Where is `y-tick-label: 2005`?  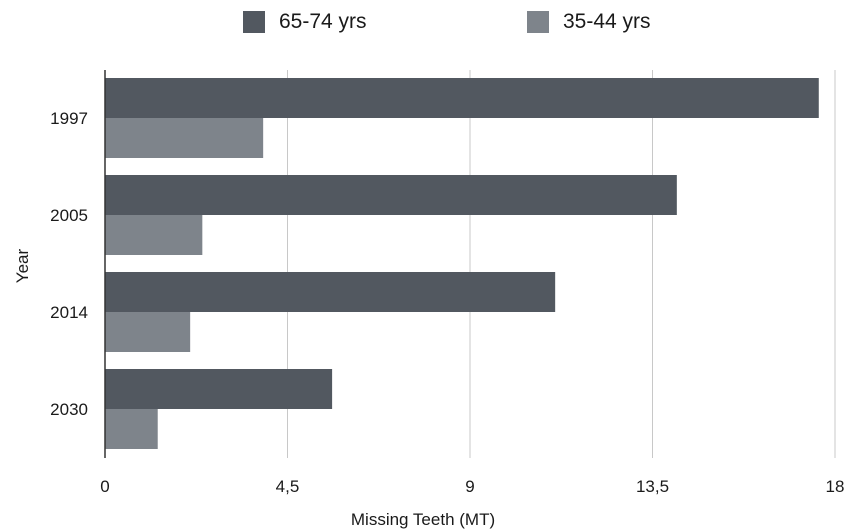
y-tick-label: 2005 is located at coordinates (69, 215).